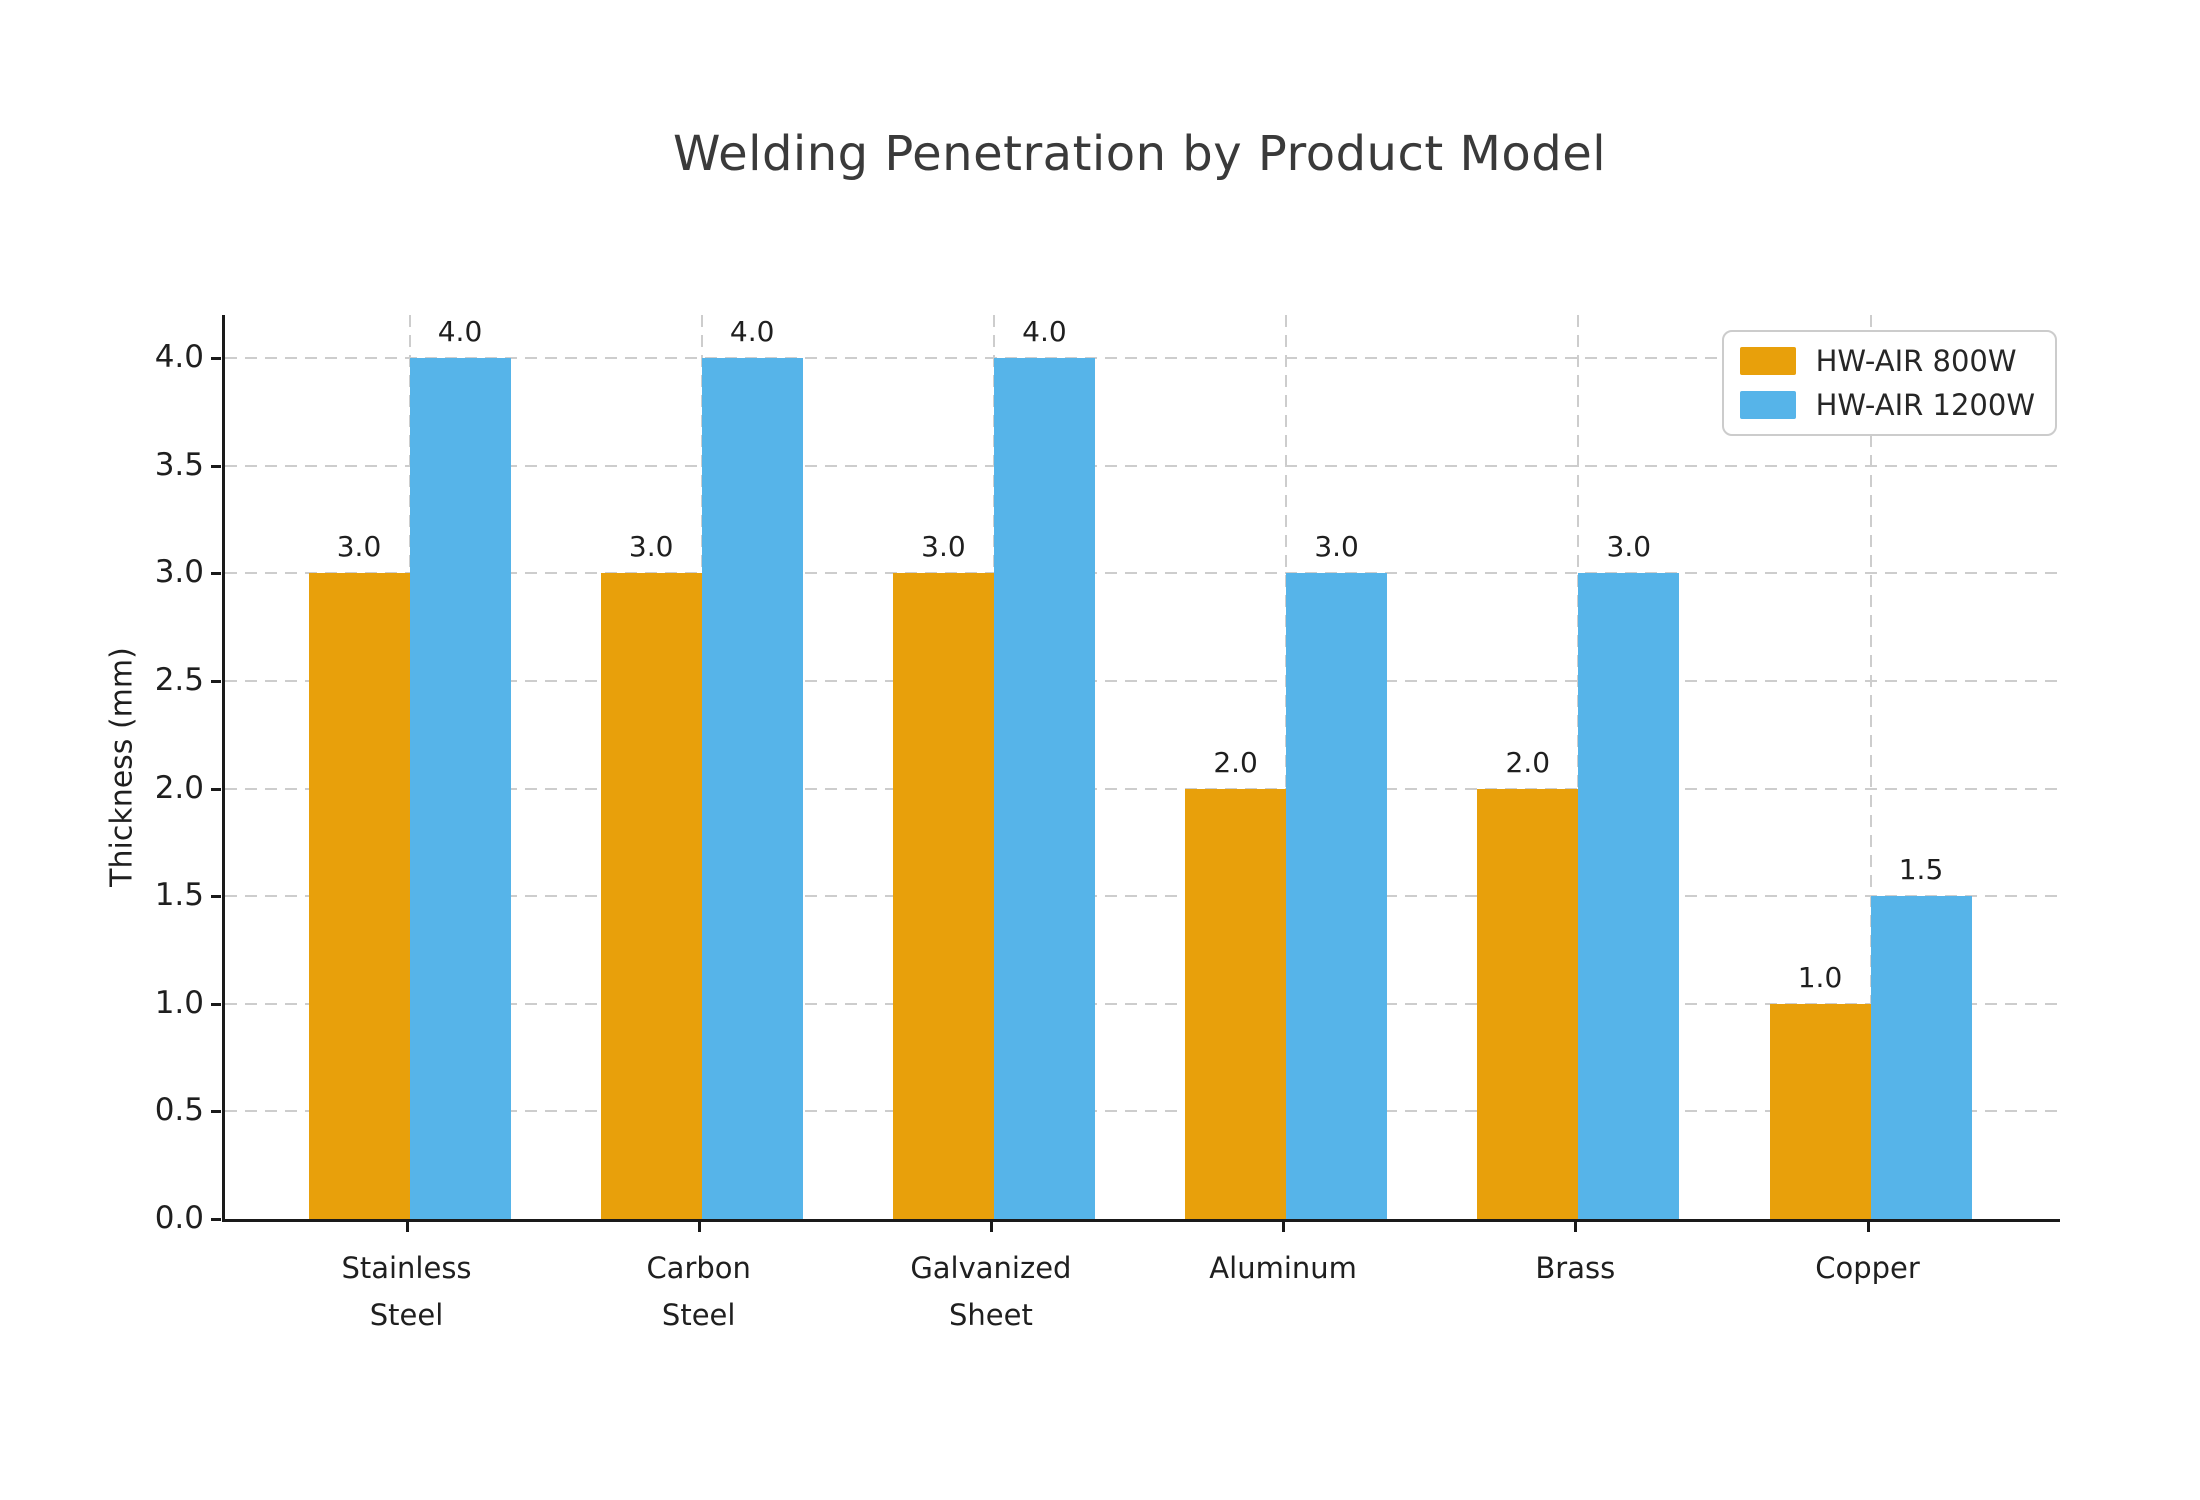 Image resolution: width=2200 pixels, height=1500 pixels. What do you see at coordinates (991, 1291) in the screenshot?
I see `x-category-label: Galvanized Sheet` at bounding box center [991, 1291].